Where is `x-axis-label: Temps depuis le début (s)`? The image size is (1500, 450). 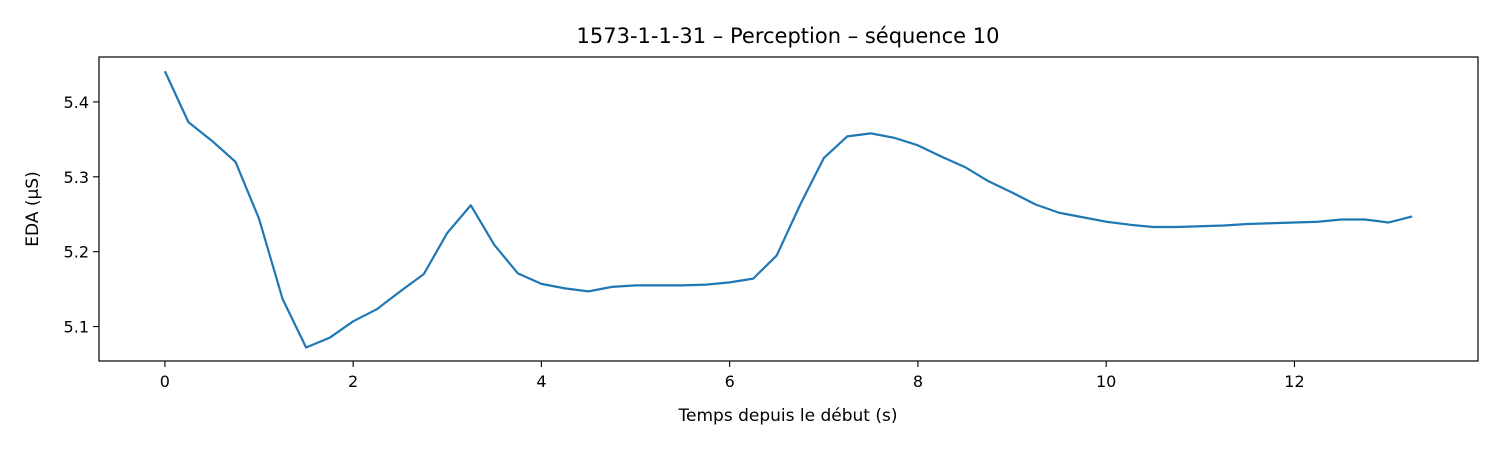
x-axis-label: Temps depuis le début (s) is located at coordinates (788, 416).